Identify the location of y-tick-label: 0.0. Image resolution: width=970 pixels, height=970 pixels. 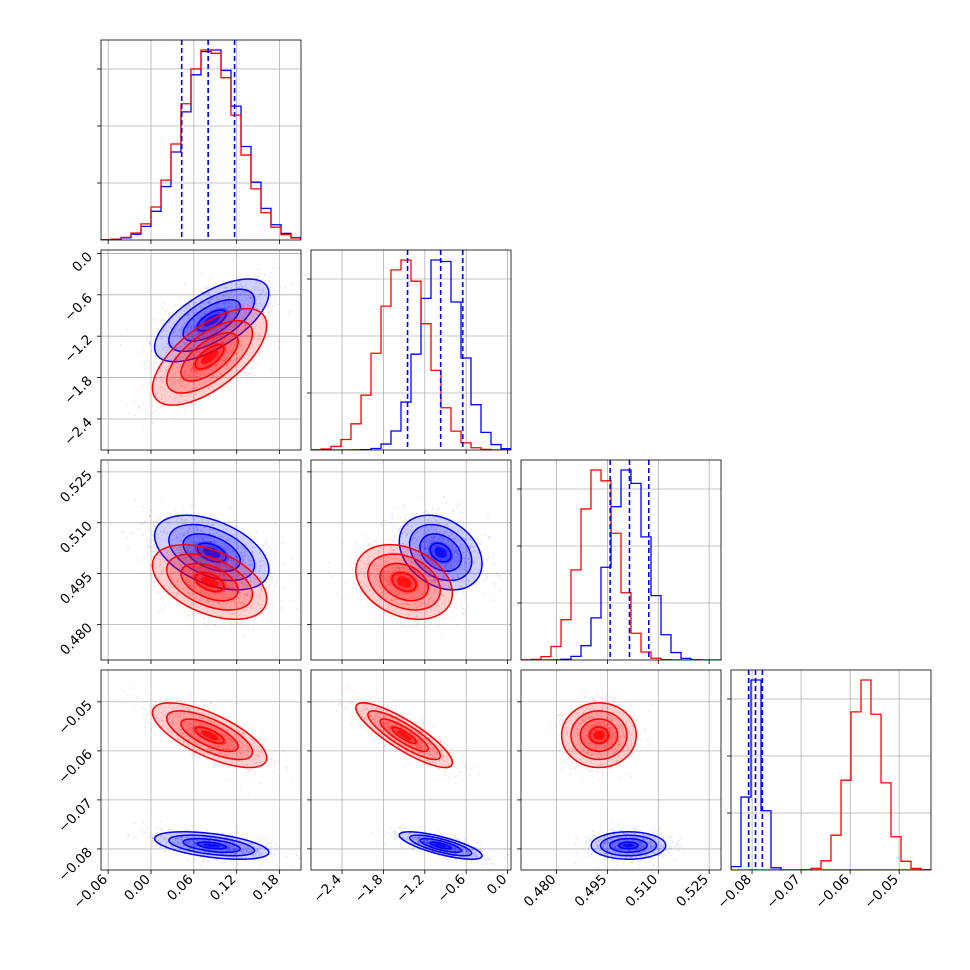
(82, 262).